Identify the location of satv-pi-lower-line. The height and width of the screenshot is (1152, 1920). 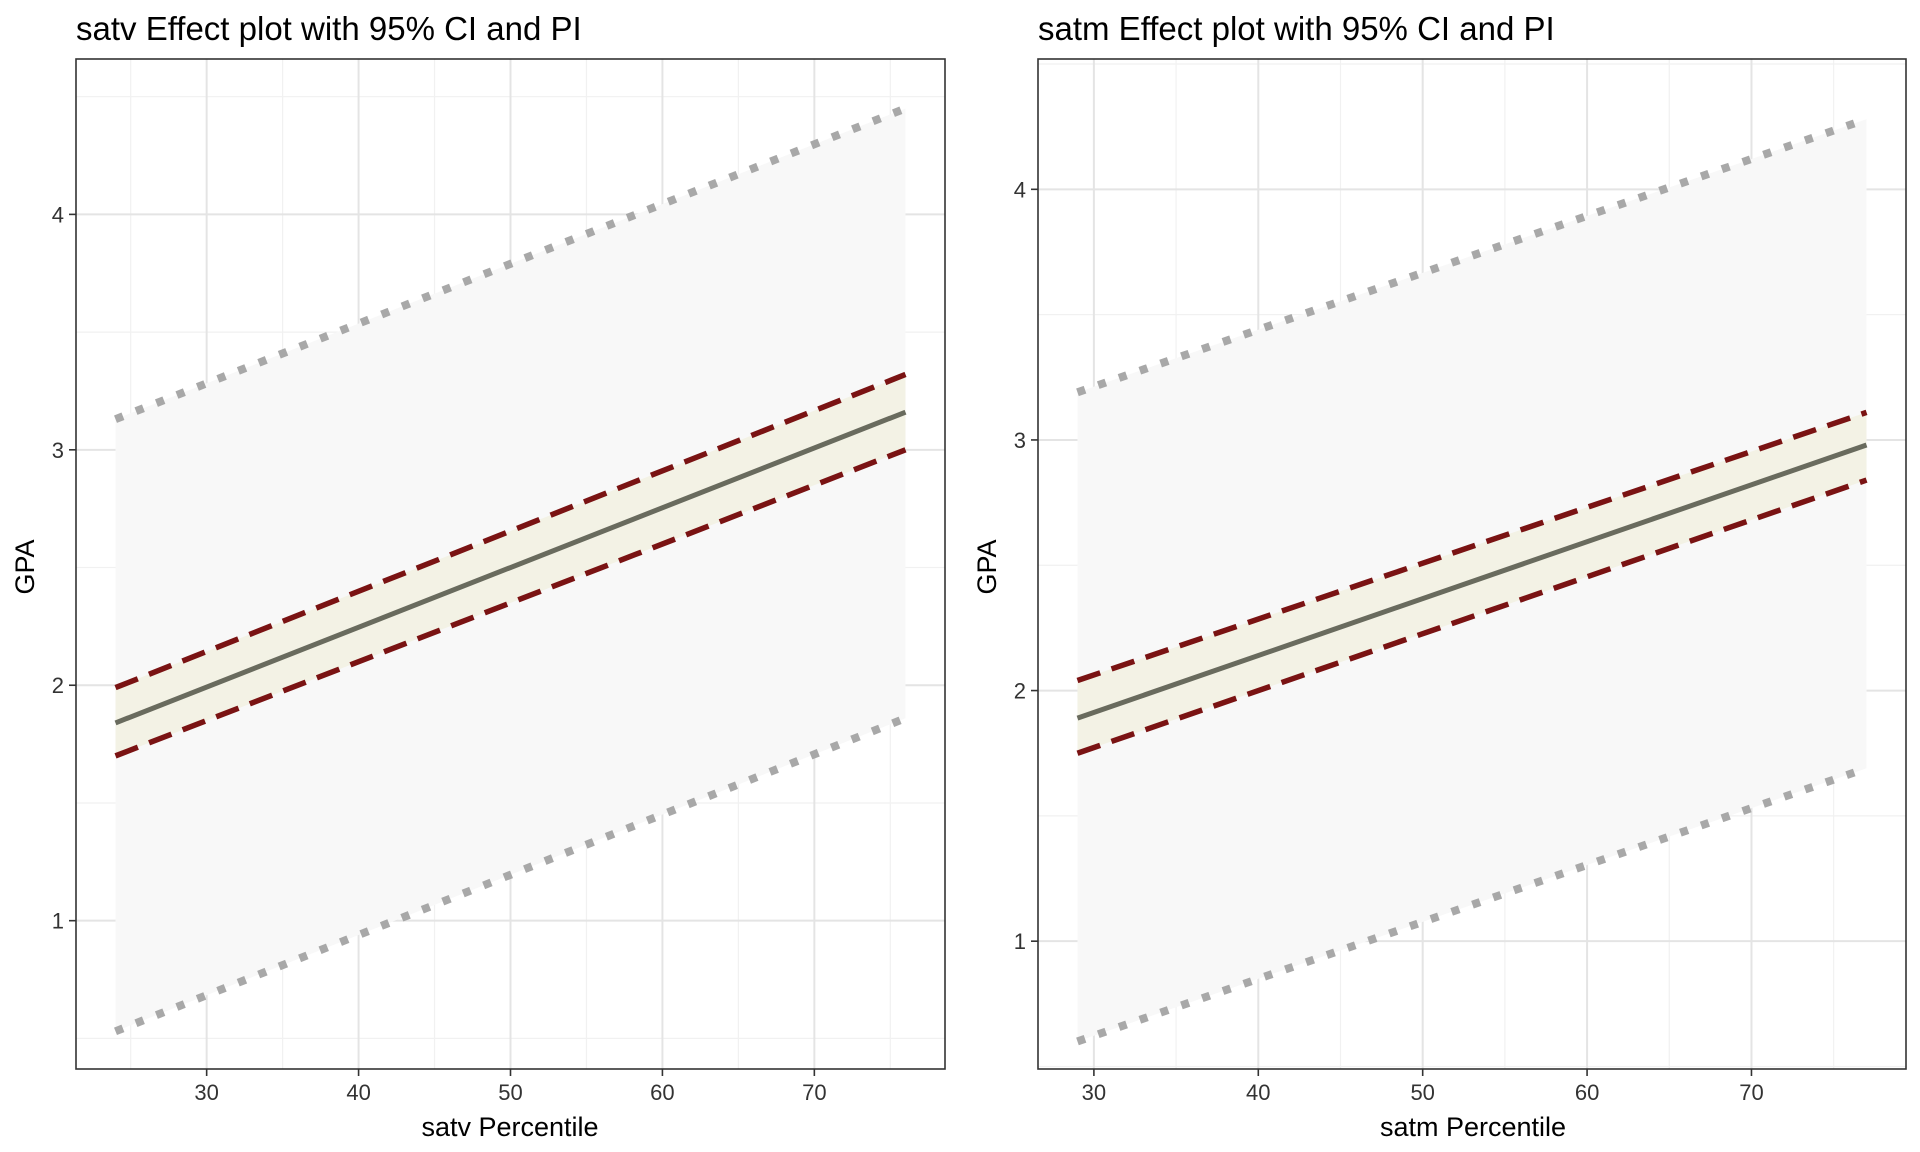
(510, 875).